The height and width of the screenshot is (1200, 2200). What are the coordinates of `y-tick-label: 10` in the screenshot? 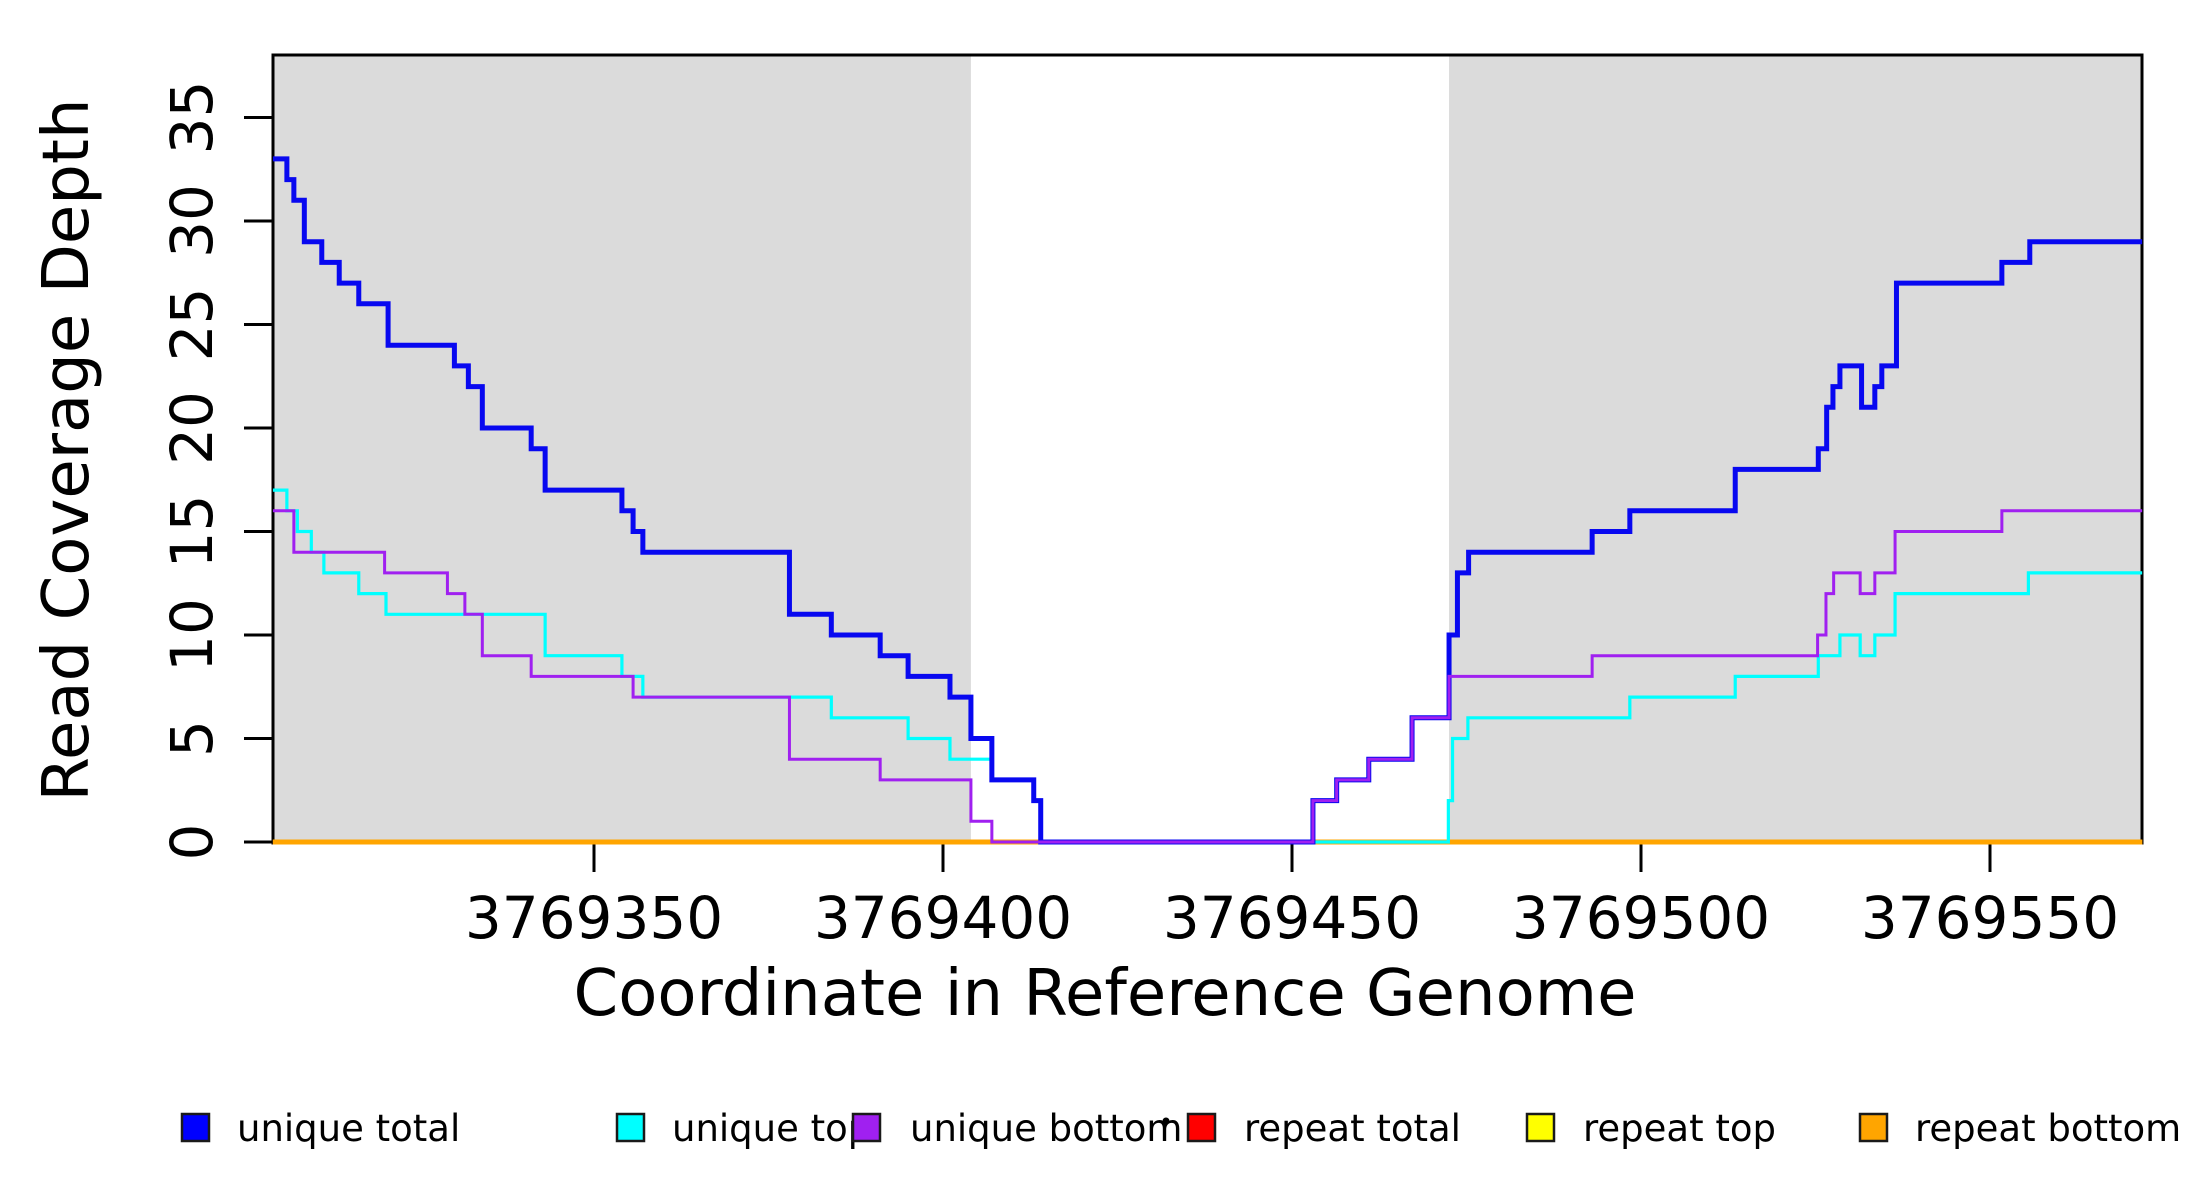 It's located at (192, 635).